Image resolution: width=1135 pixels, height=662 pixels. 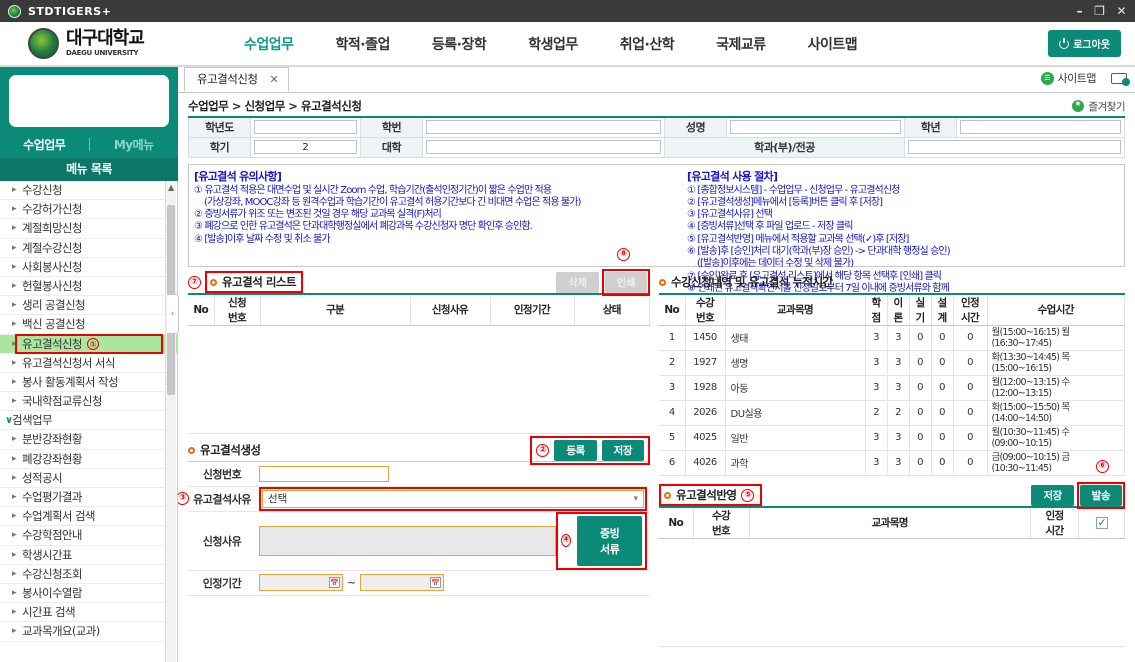 I want to click on student-info-form: 학년도 학번 성명 학년 학기 2 대학 학과(부)/전공, so click(x=656, y=137).